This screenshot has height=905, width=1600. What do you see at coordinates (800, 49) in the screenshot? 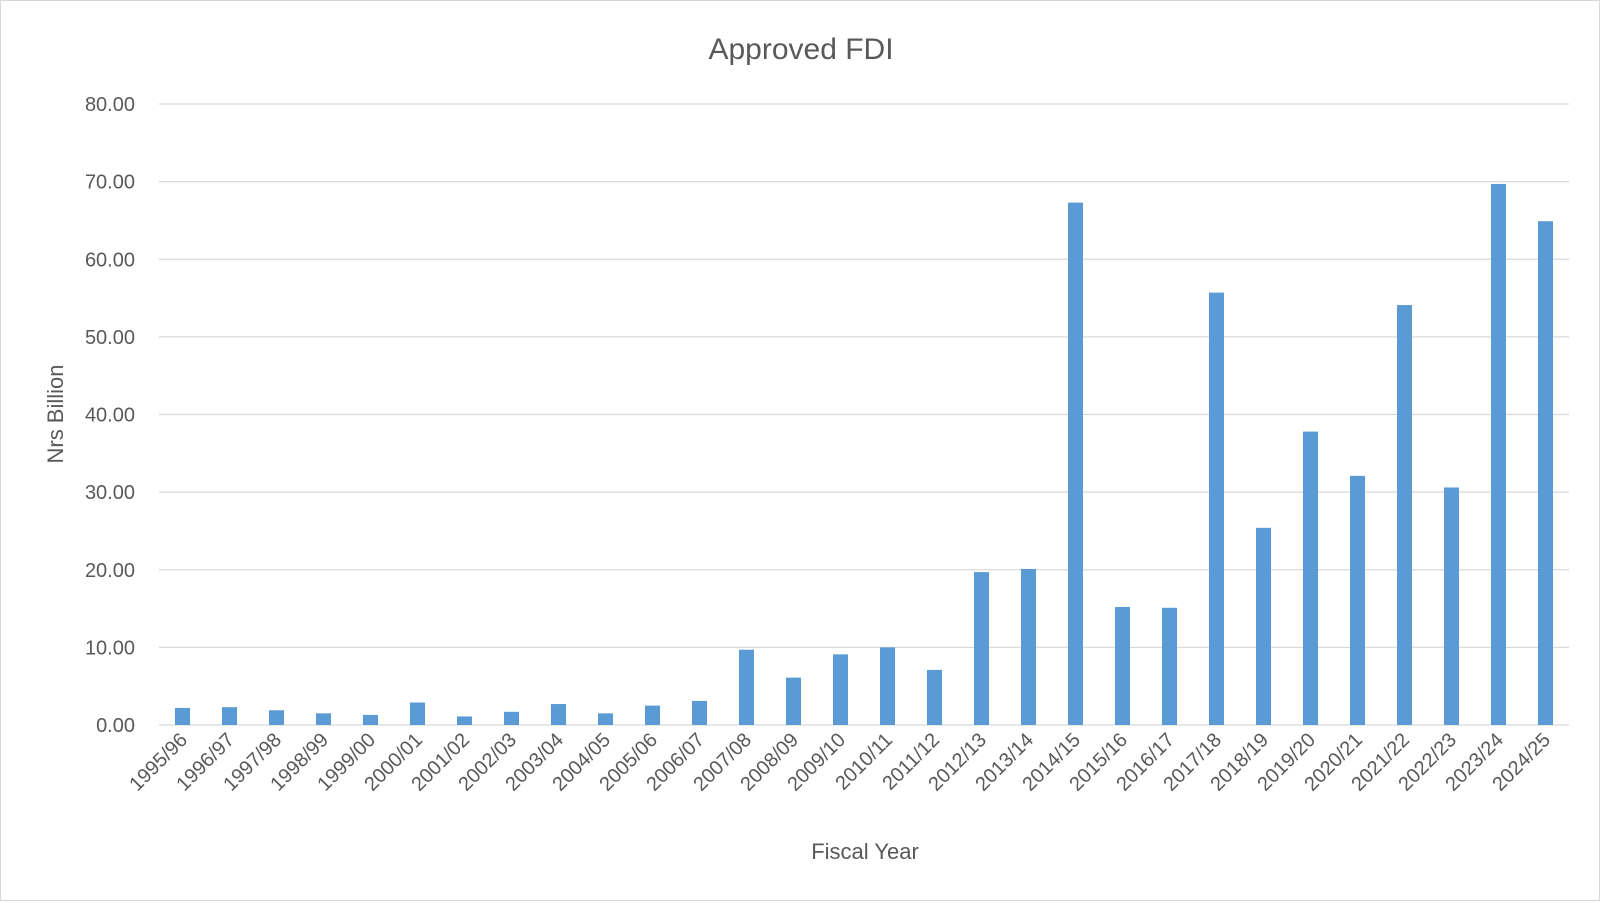
I see `chart-title: Approved FDI` at bounding box center [800, 49].